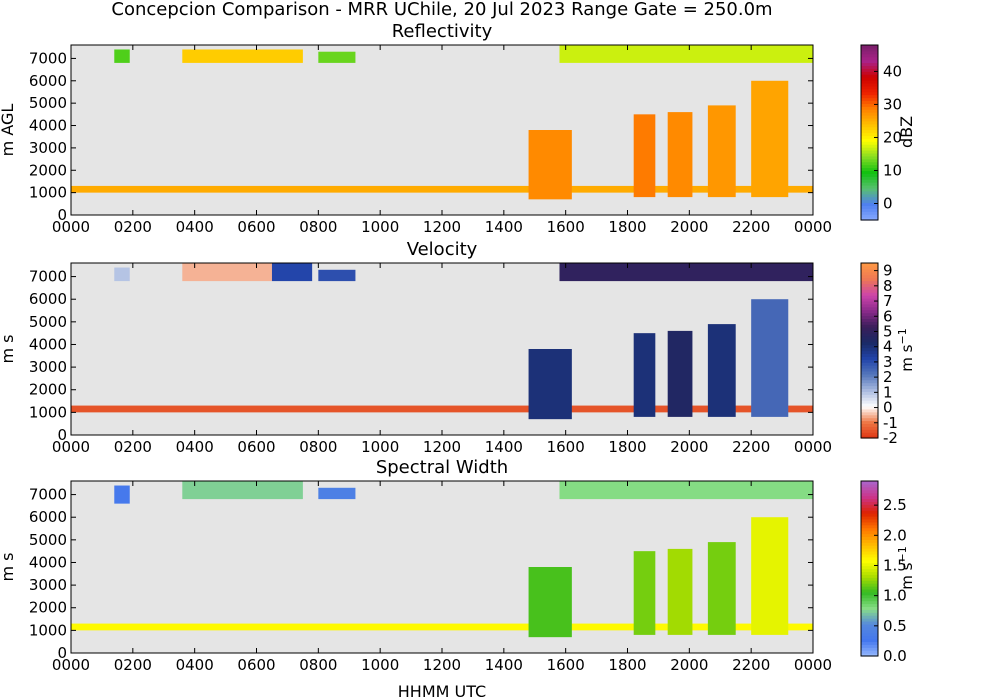  Describe the element at coordinates (895, 565) in the screenshot. I see `colorbar-tick-label: 1.5` at that location.